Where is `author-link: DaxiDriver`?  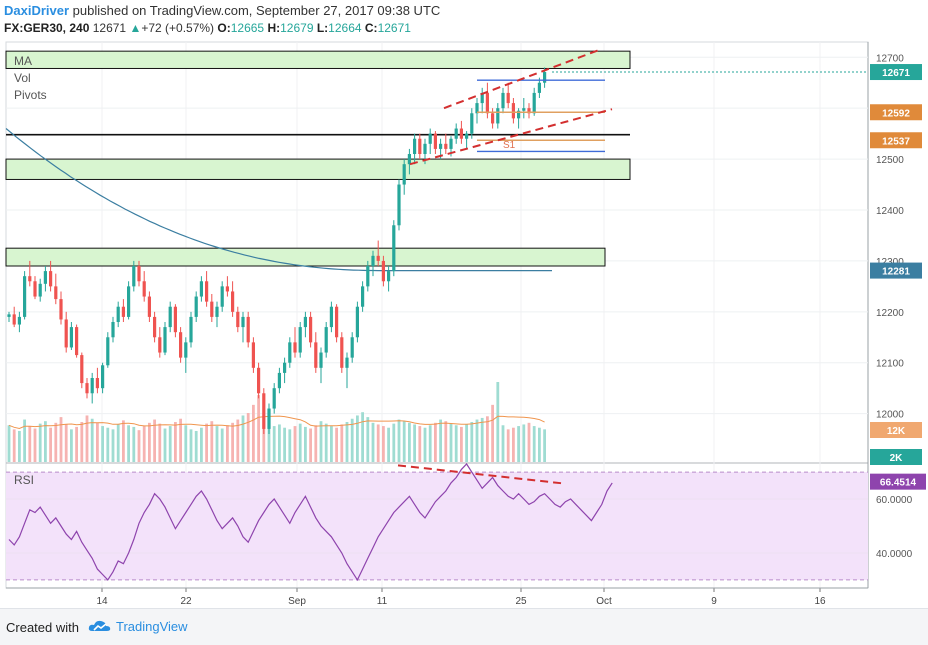 author-link: DaxiDriver is located at coordinates (37, 10).